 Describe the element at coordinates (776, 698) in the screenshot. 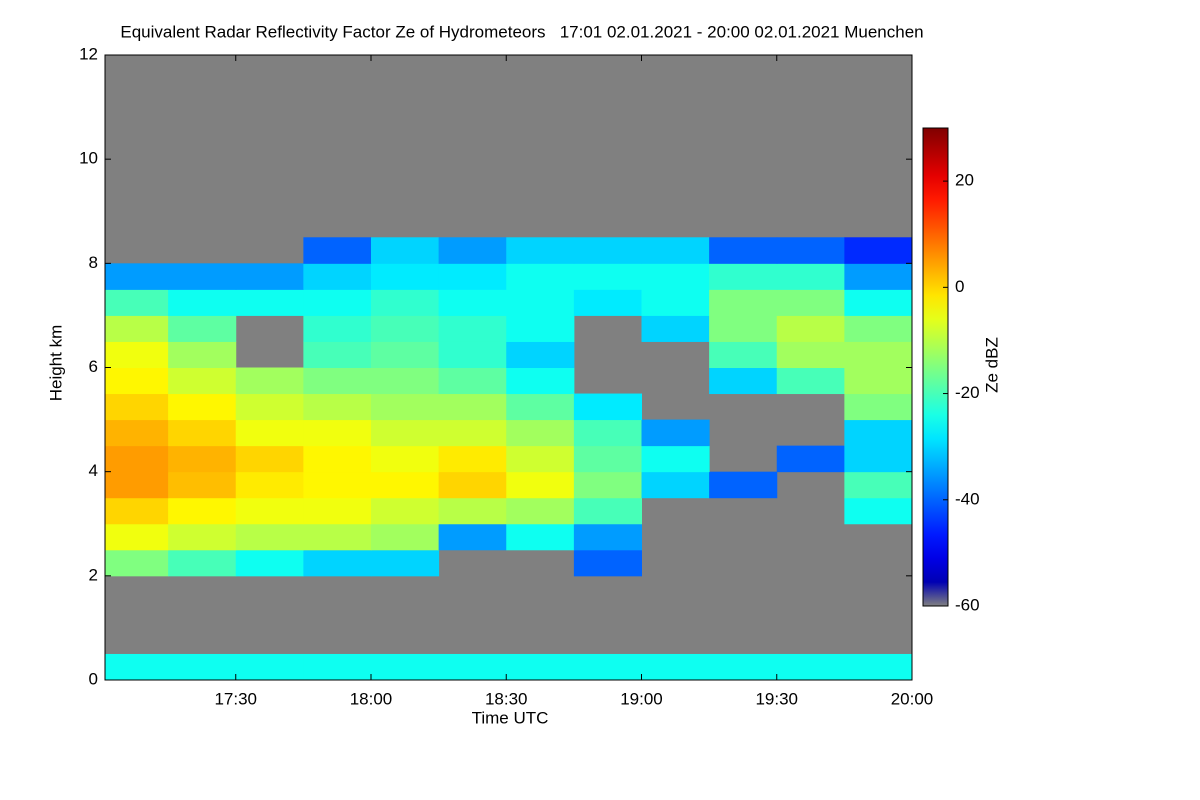

I see `x-tick-label: 19:30` at that location.